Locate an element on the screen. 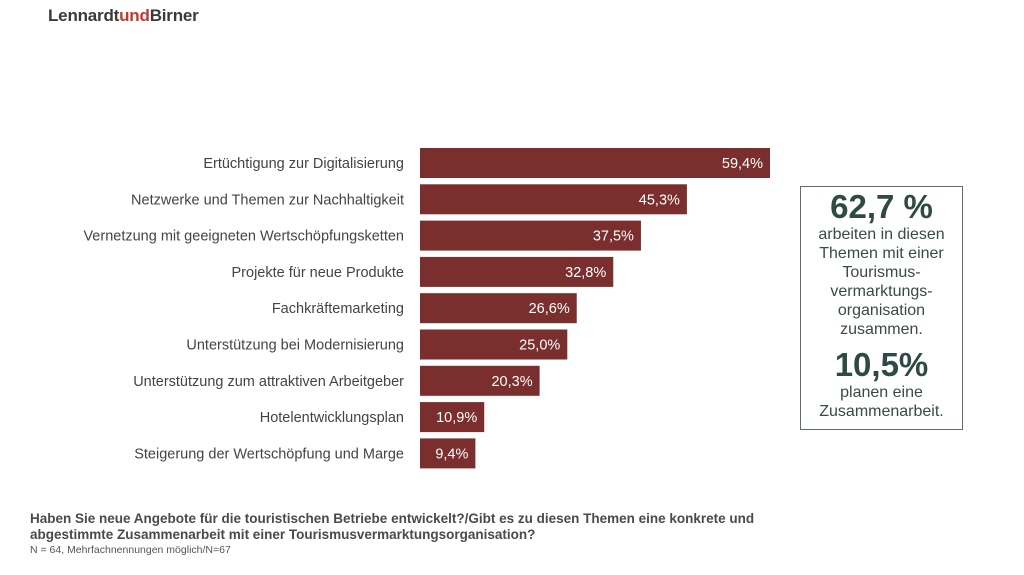 The image size is (1024, 575). value-label-2: 37,5% is located at coordinates (613, 237).